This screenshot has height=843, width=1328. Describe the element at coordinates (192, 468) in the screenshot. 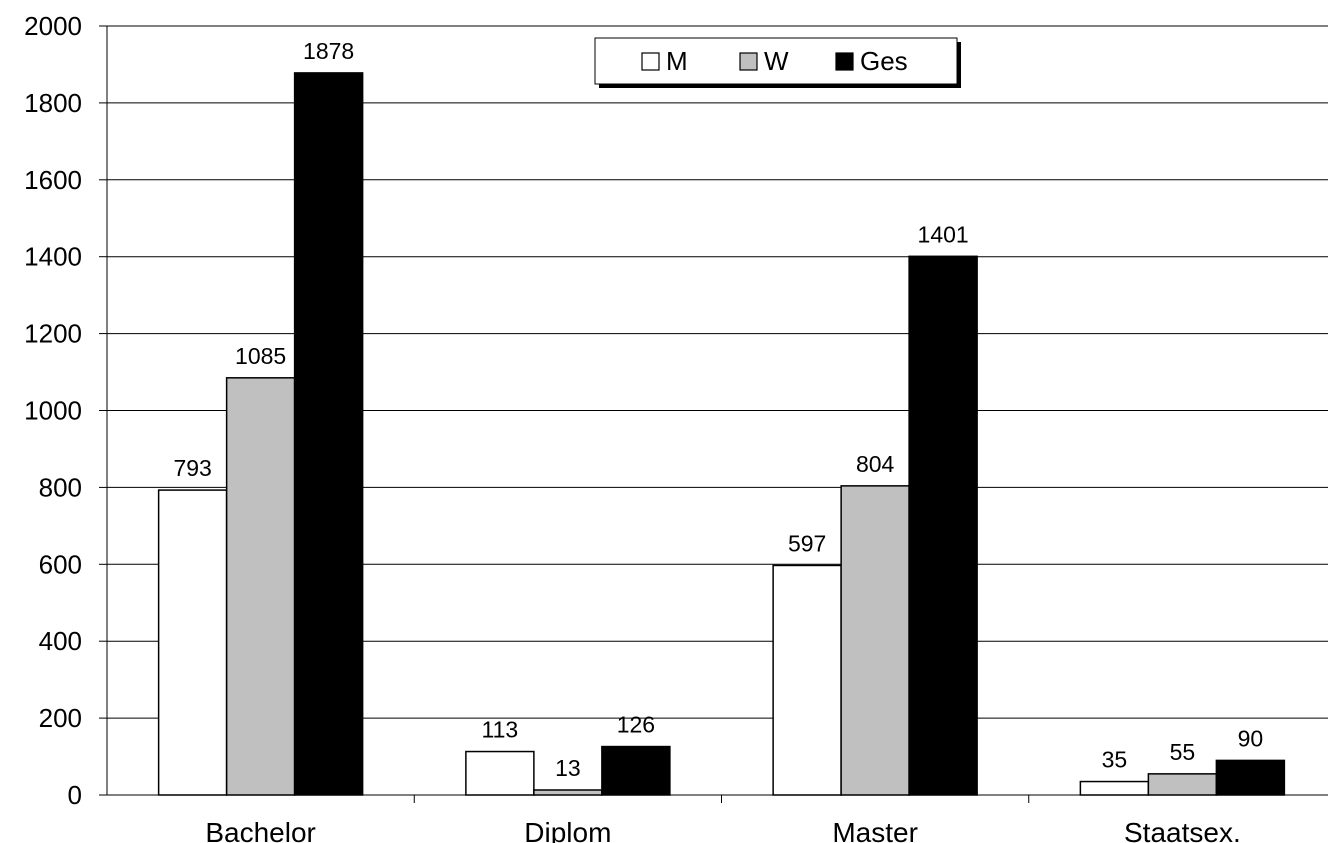

I see `data-label: 793` at that location.